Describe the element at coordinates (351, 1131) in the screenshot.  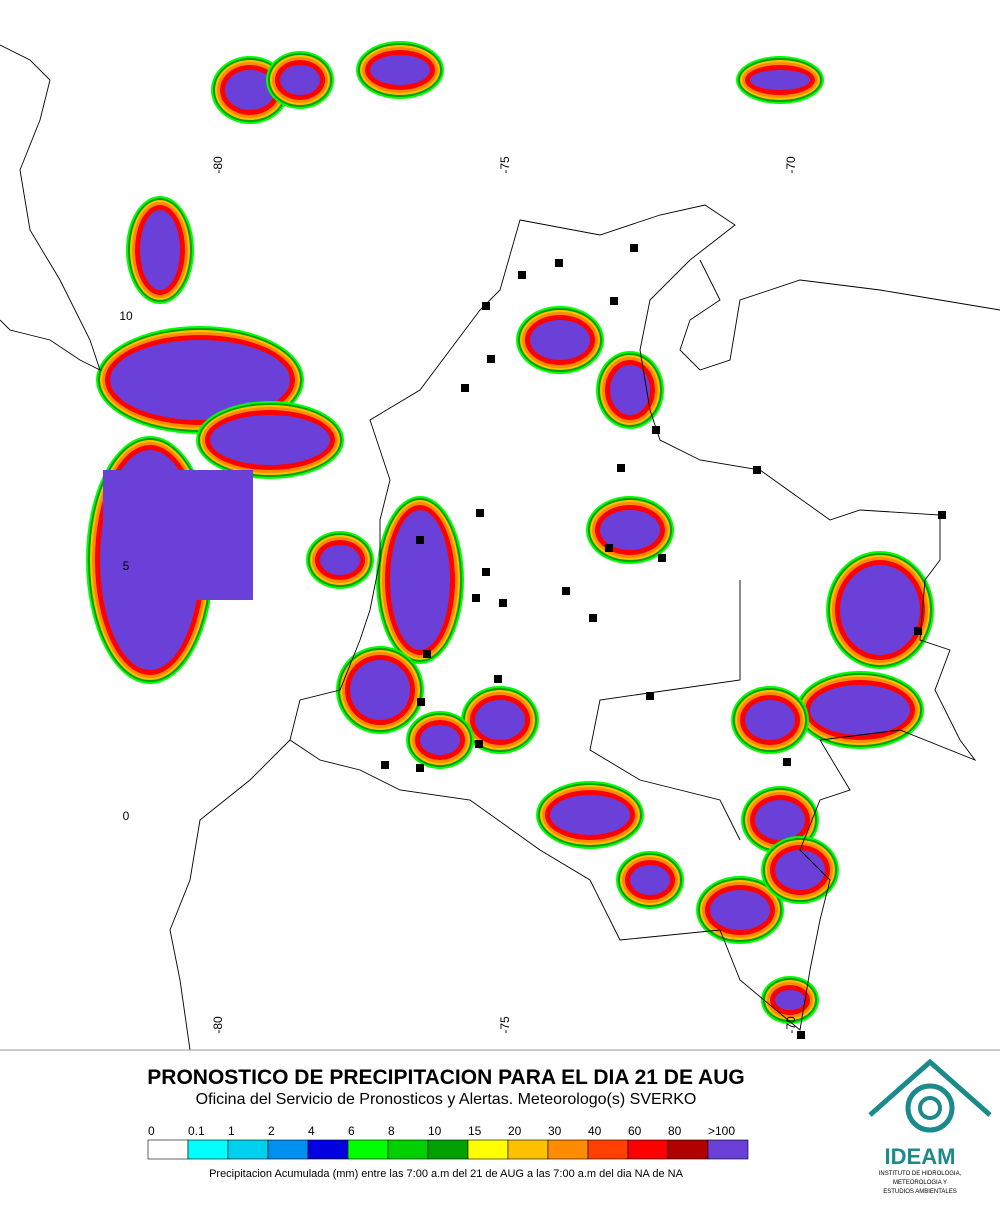
I see `legend-label: 6` at that location.